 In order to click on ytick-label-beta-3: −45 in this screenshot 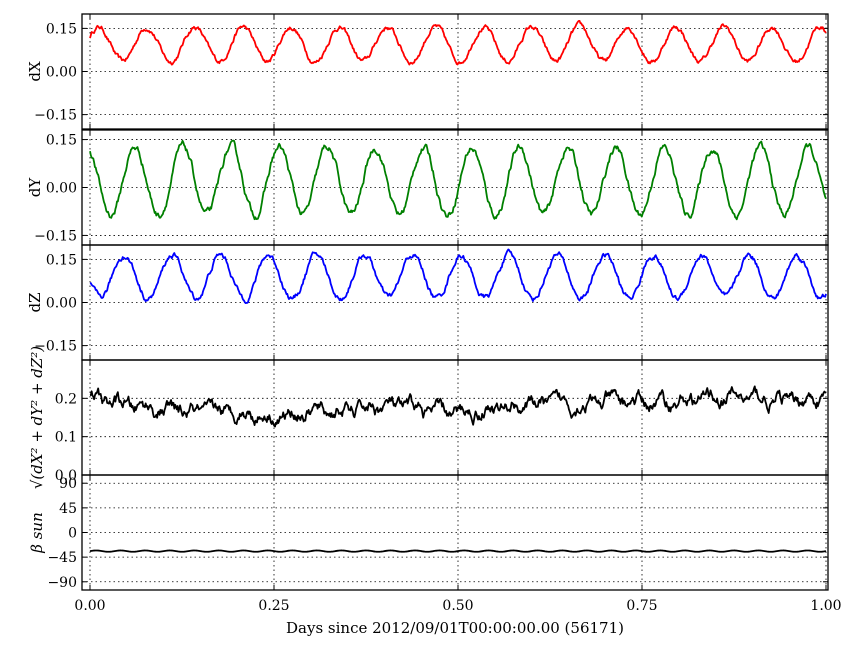, I will do `click(62, 558)`.